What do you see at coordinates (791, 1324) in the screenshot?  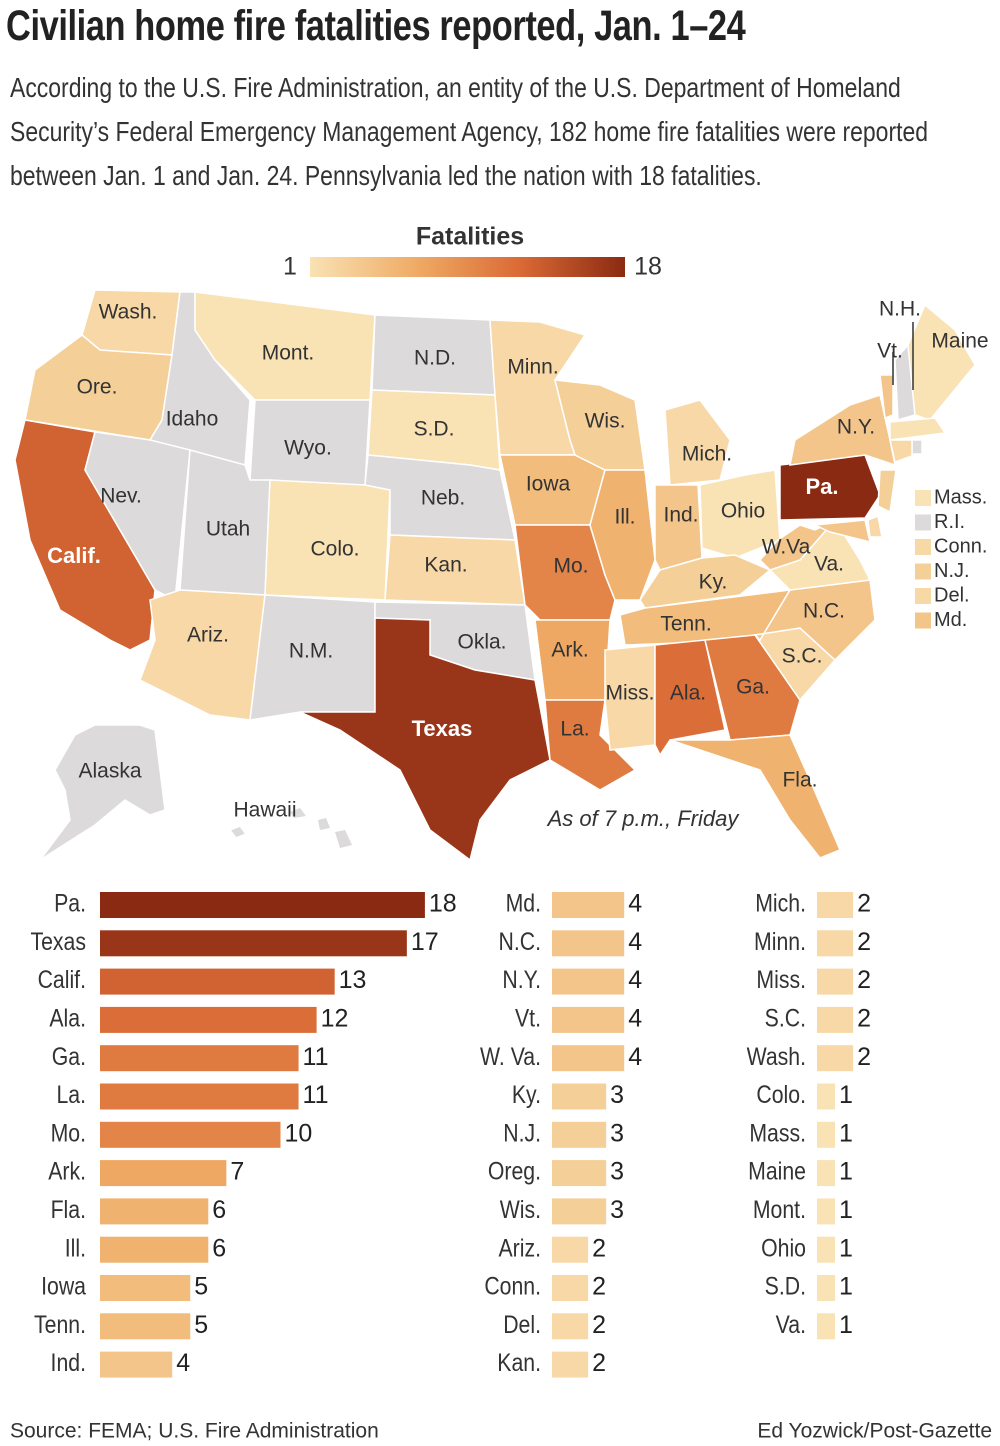 I see `bar-label: Va.` at bounding box center [791, 1324].